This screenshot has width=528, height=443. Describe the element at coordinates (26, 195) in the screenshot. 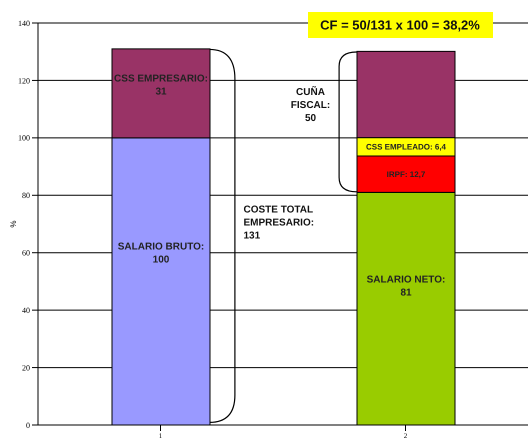

I see `y-tick-label: 80` at that location.